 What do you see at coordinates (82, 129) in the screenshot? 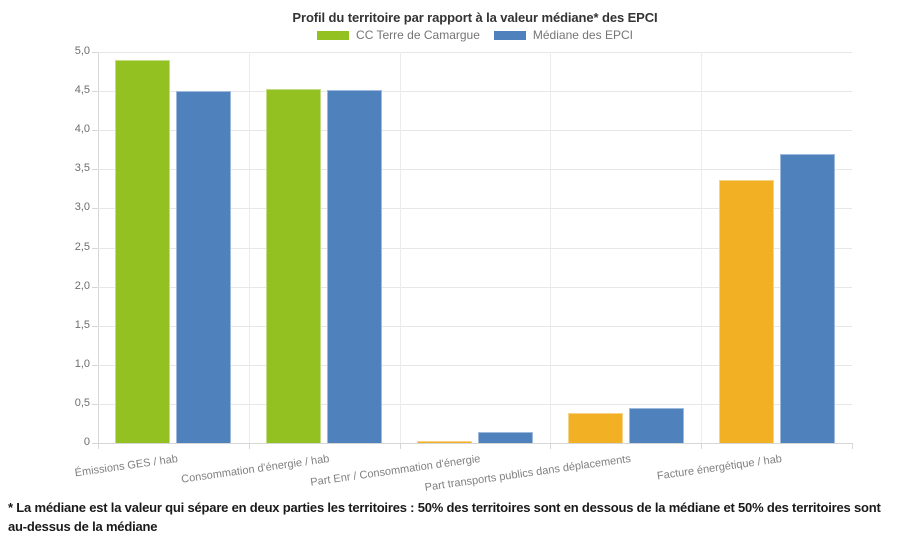
I see `y-axis-label: 4,0` at bounding box center [82, 129].